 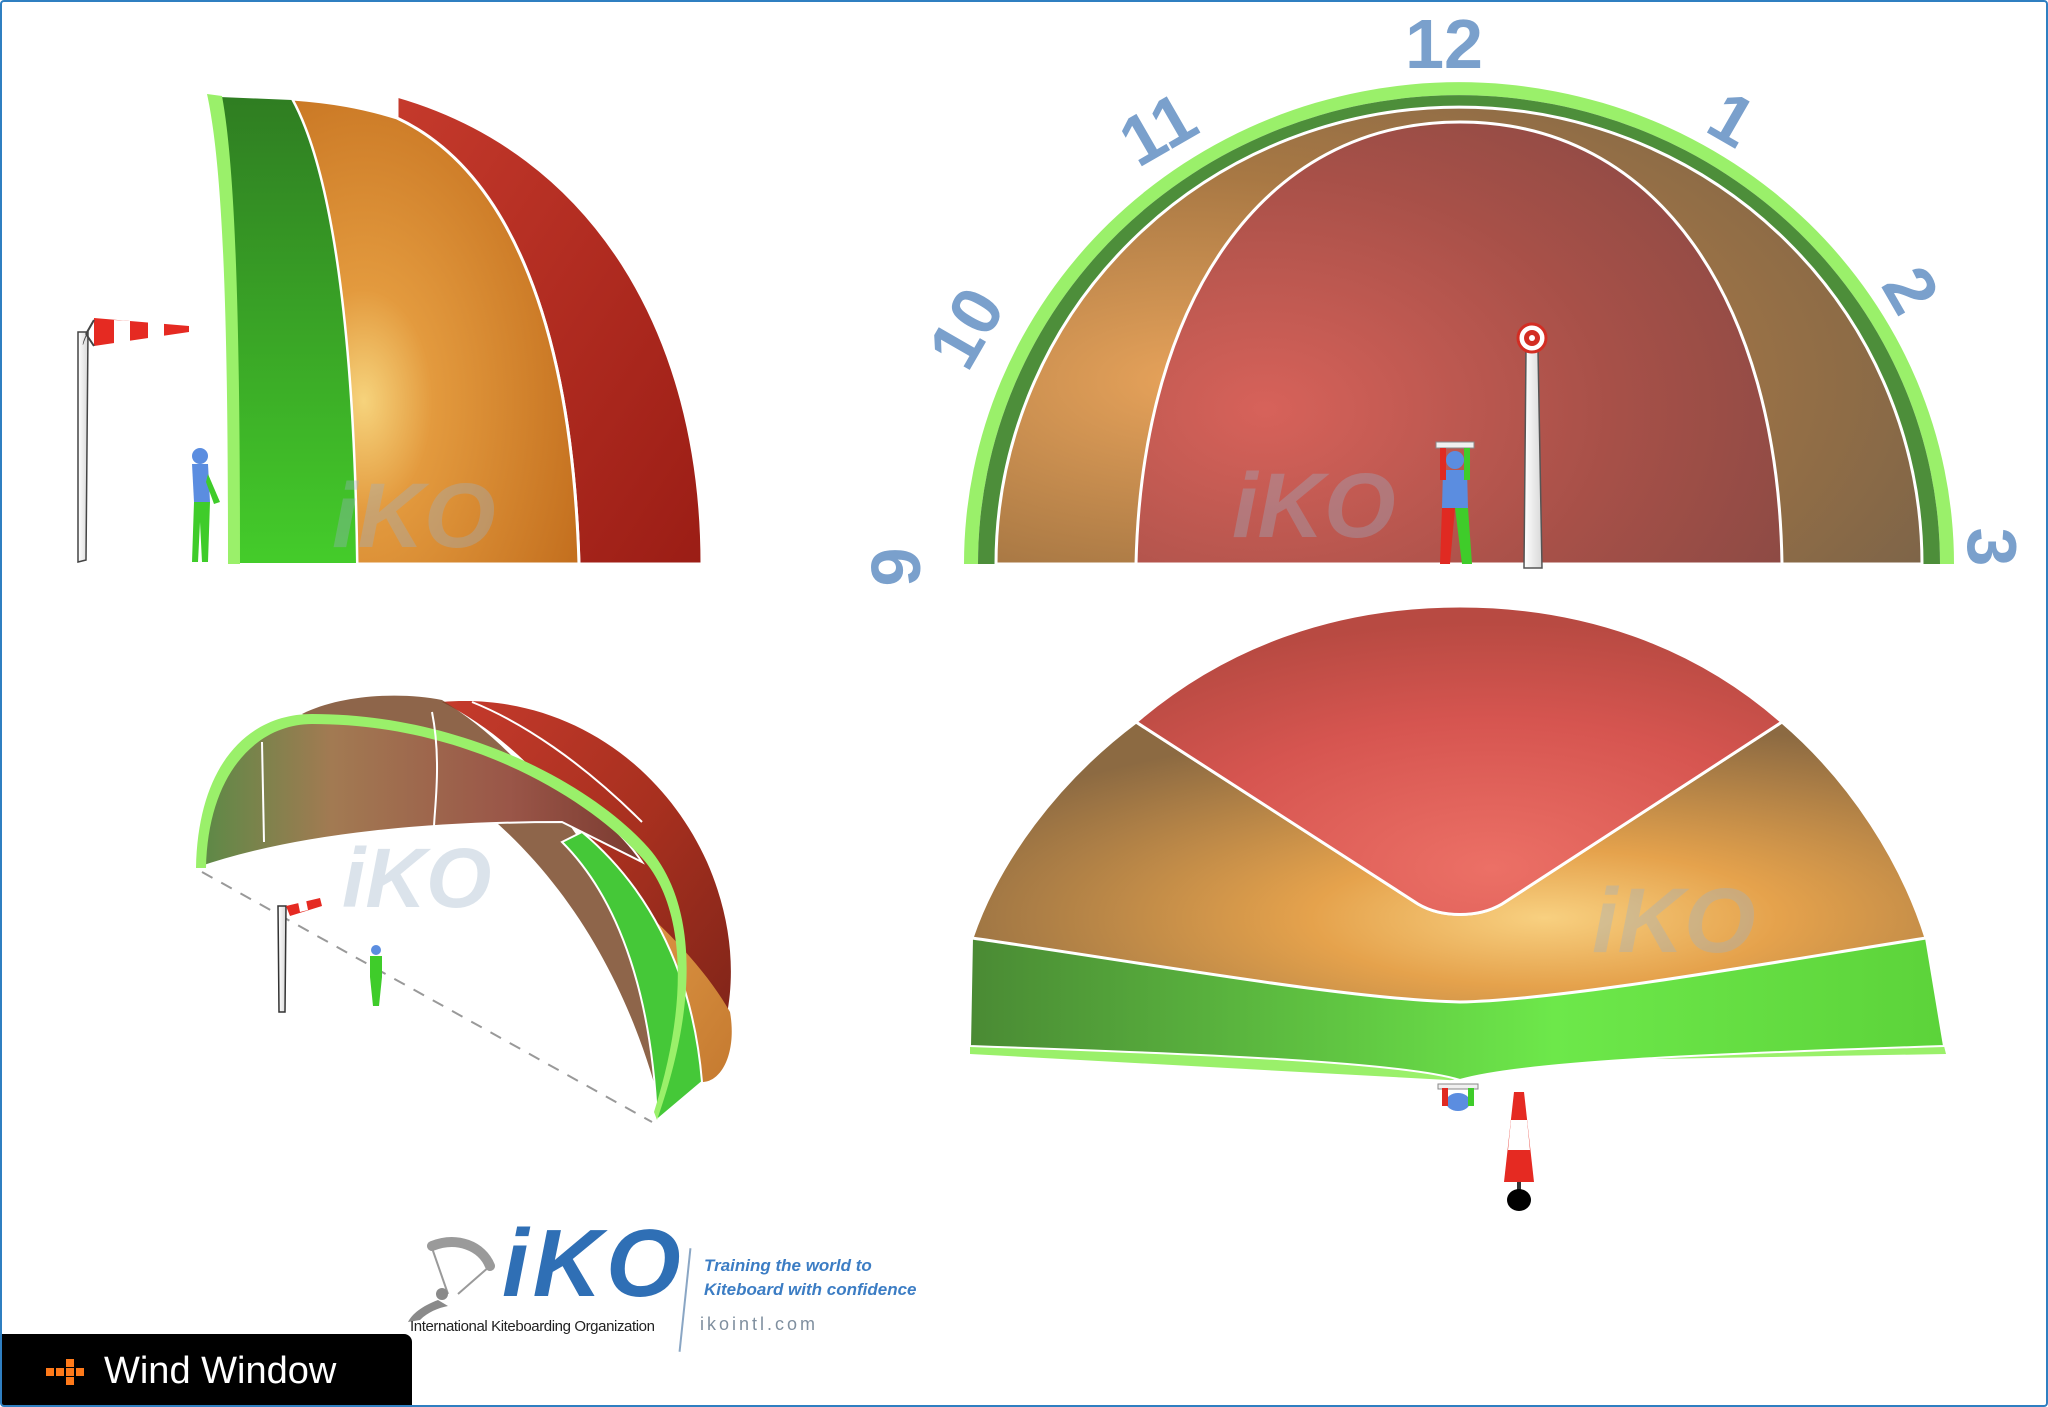 I want to click on target-pole-icon, so click(x=1532, y=445).